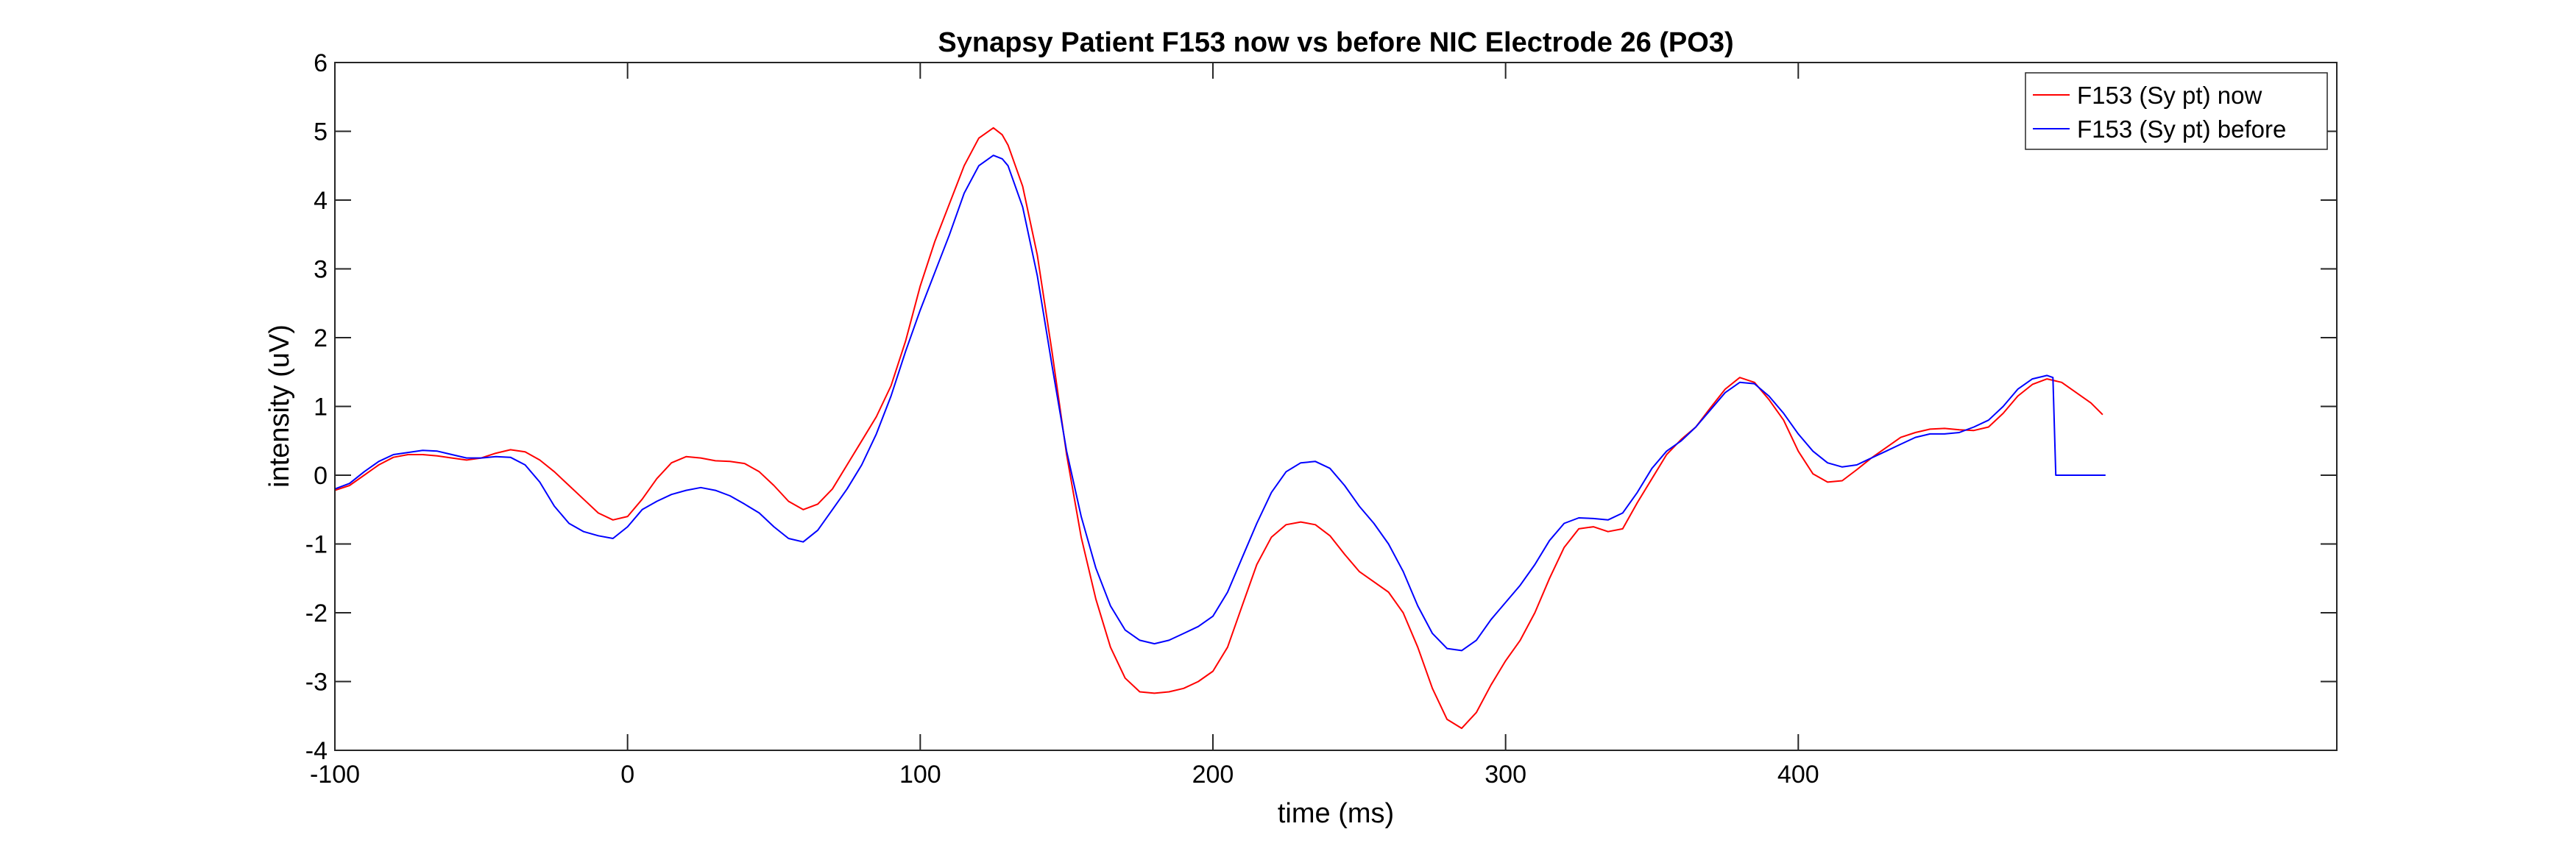 Image resolution: width=2576 pixels, height=843 pixels. I want to click on y-tick-label: -1, so click(316, 545).